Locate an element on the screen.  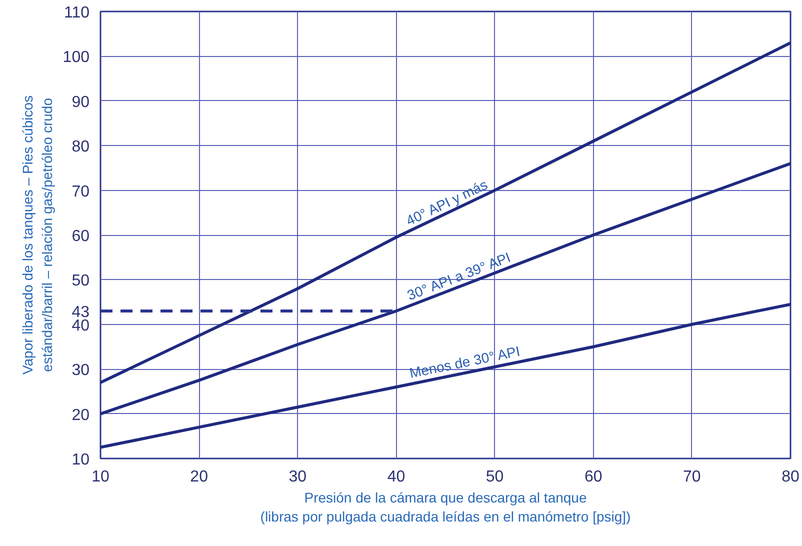
x-tick-label: 20 is located at coordinates (199, 477).